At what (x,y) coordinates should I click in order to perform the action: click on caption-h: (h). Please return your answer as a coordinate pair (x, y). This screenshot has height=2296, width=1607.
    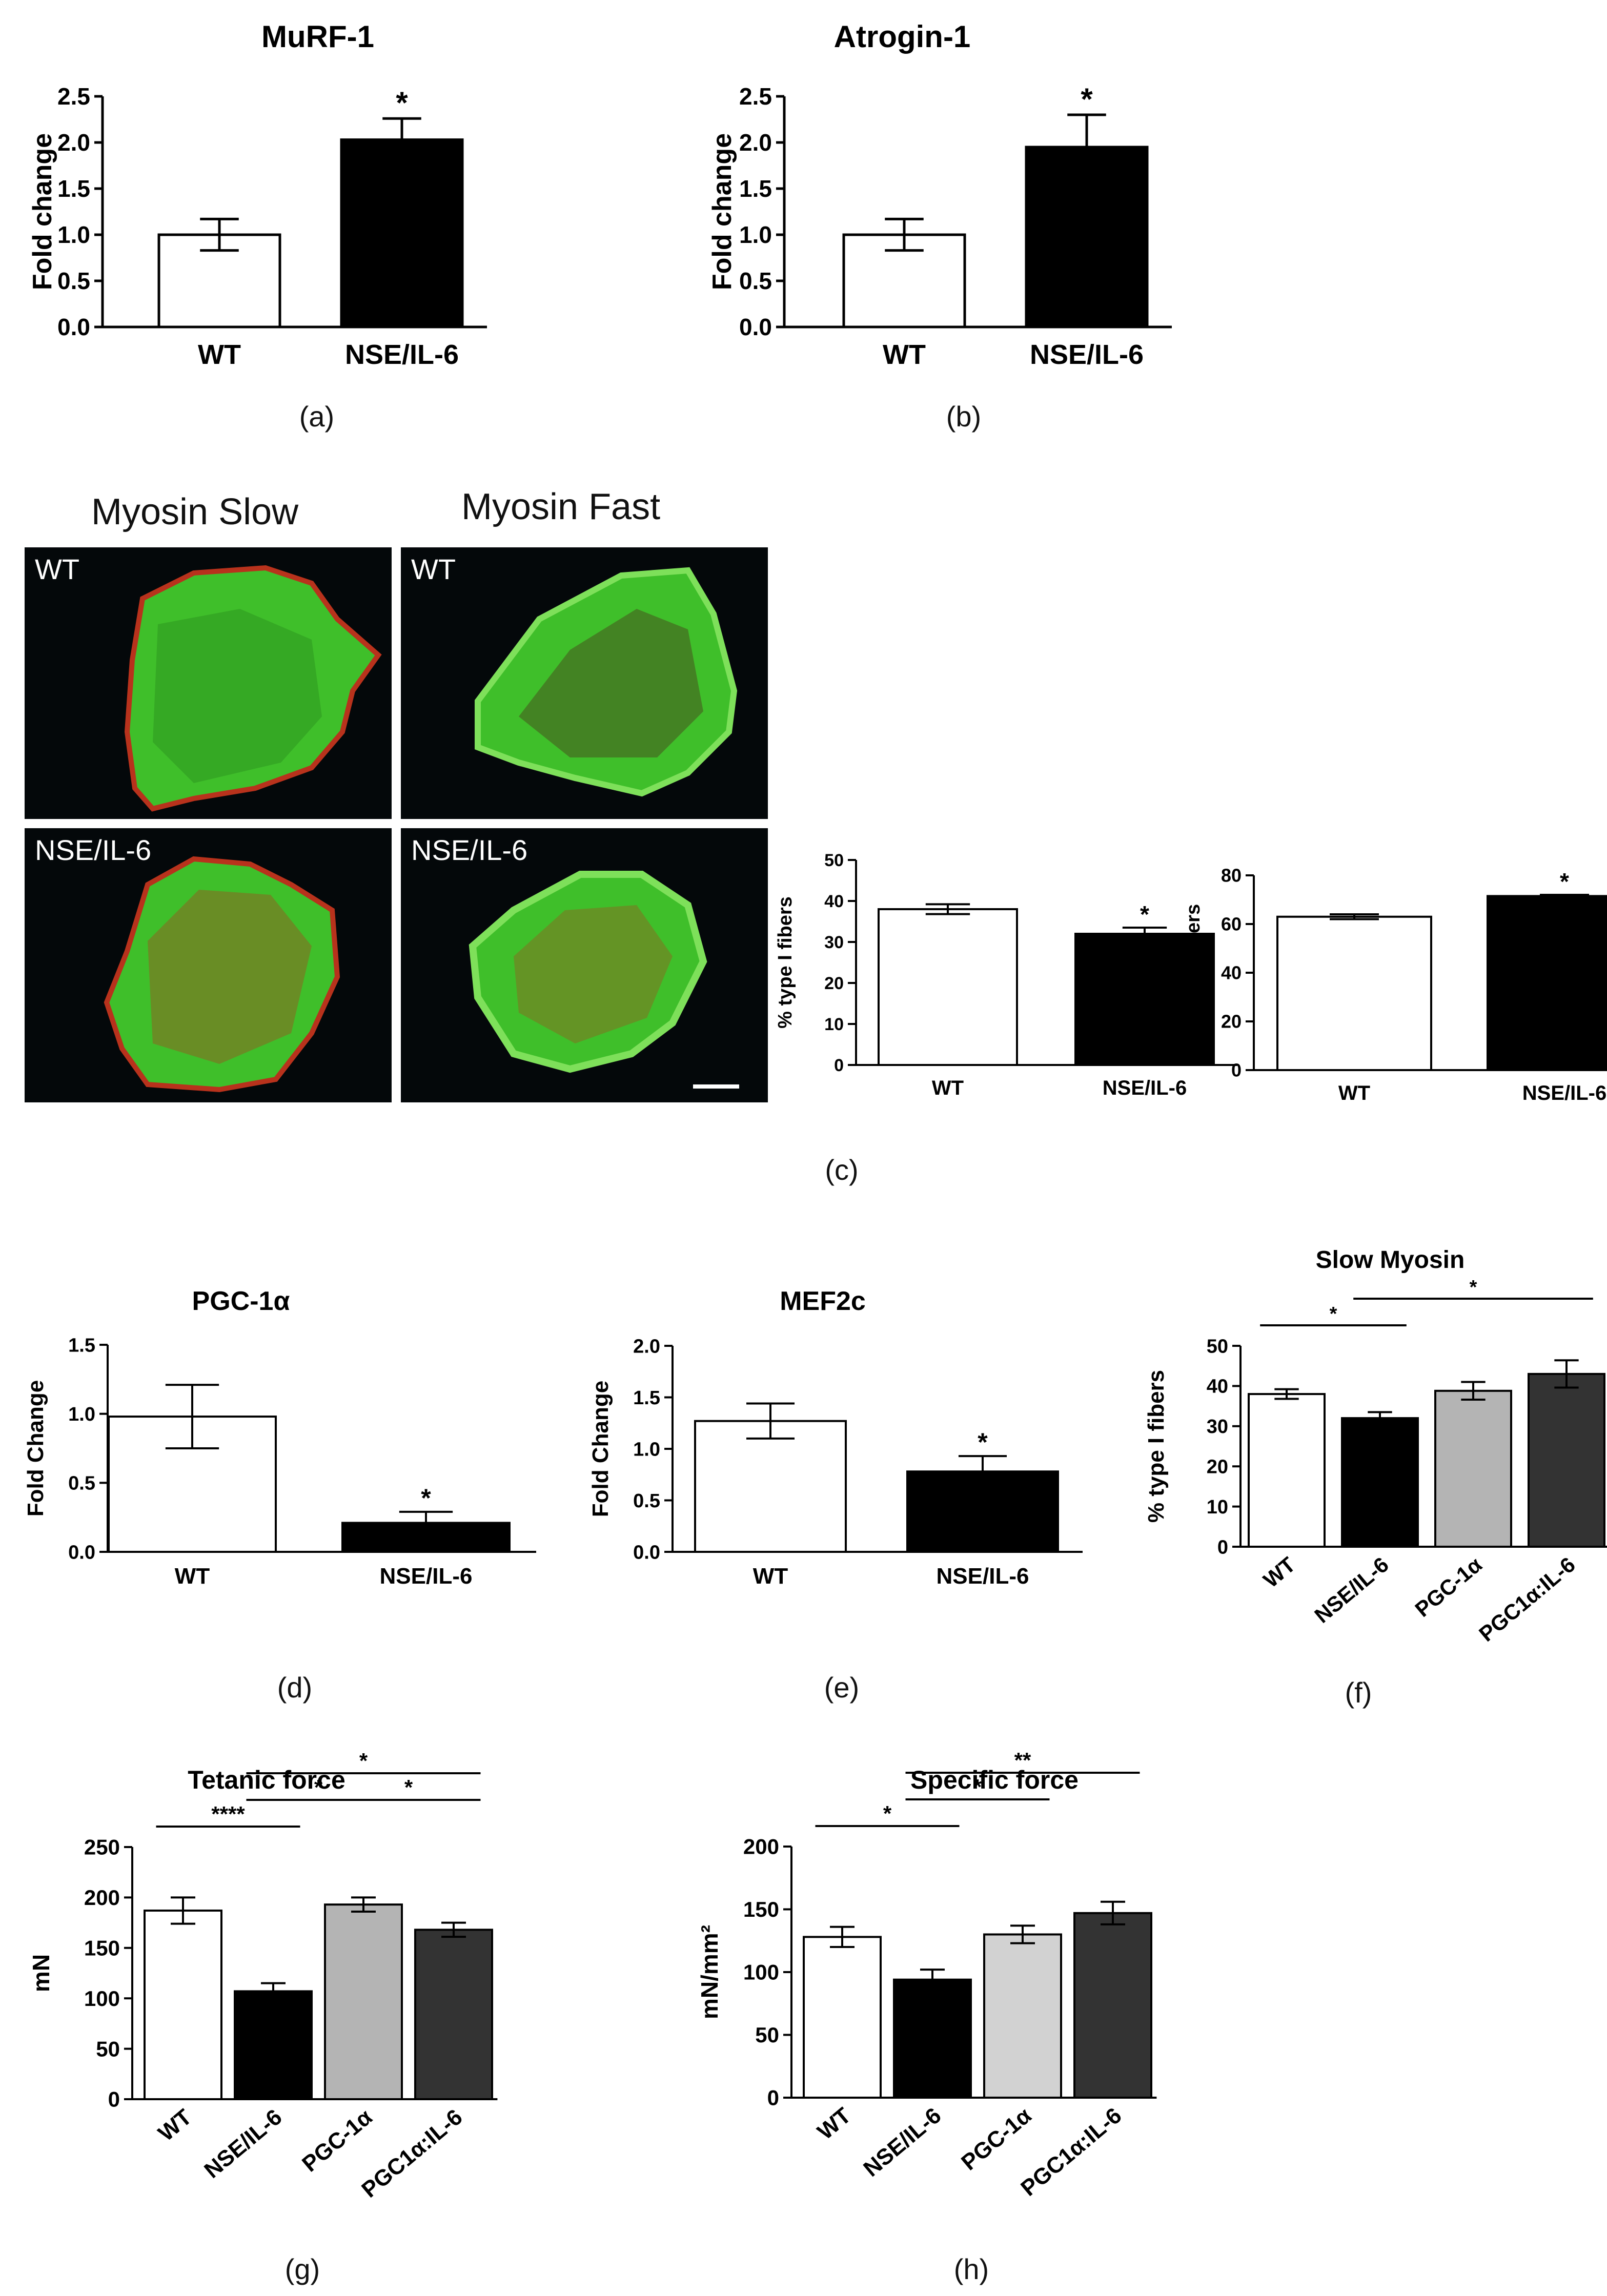
    Looking at the image, I should click on (971, 2269).